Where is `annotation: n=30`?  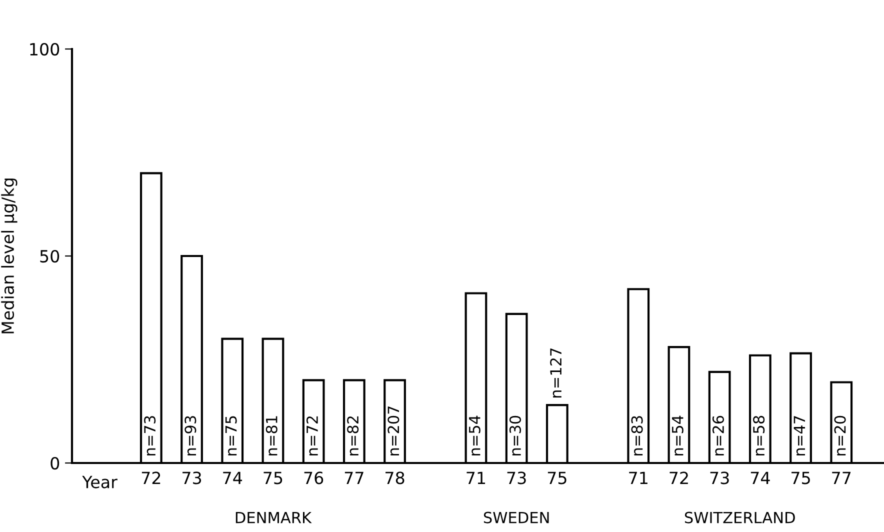
annotation: n=30 is located at coordinates (515, 436).